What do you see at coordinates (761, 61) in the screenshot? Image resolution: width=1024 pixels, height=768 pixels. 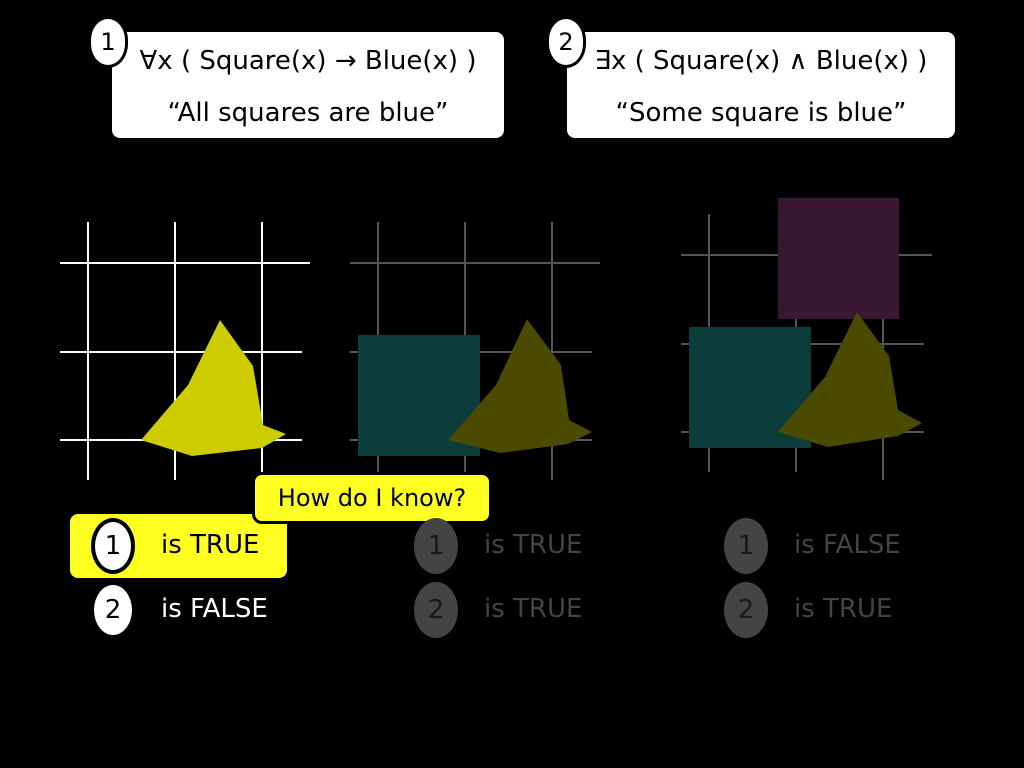 I see `formula-2-logic: ∃x ( Square(x) ∧ Blue(x) )` at bounding box center [761, 61].